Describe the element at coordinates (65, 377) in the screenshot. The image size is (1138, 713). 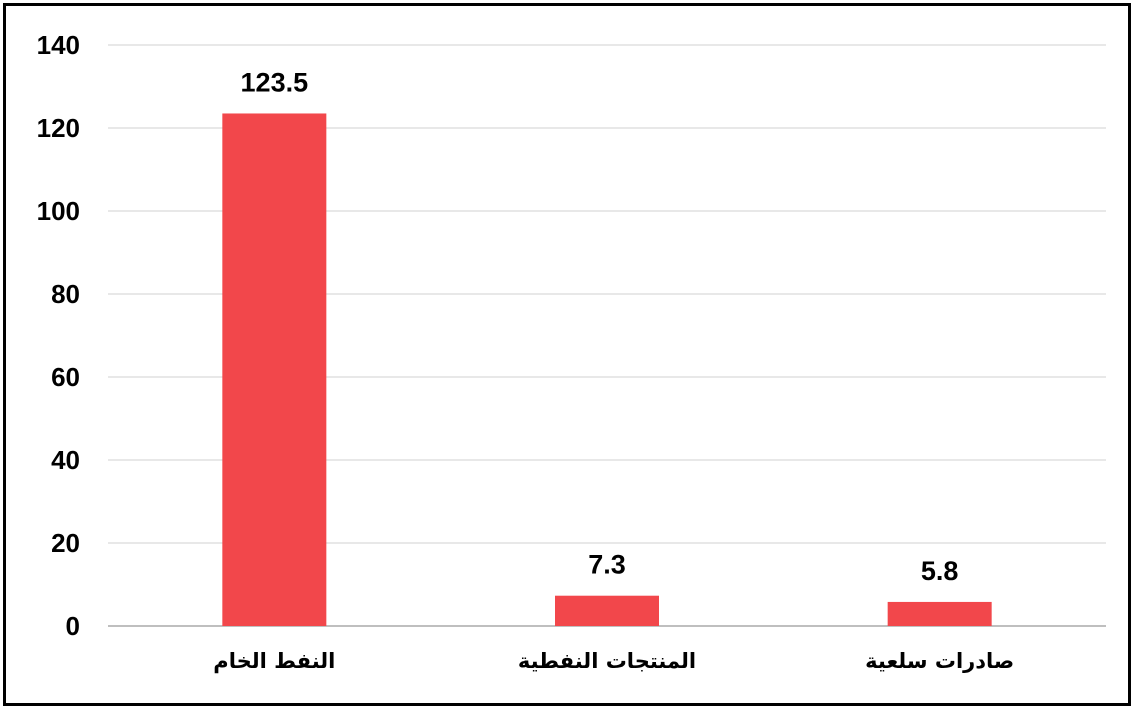
I see `y-tick-label: 60` at that location.